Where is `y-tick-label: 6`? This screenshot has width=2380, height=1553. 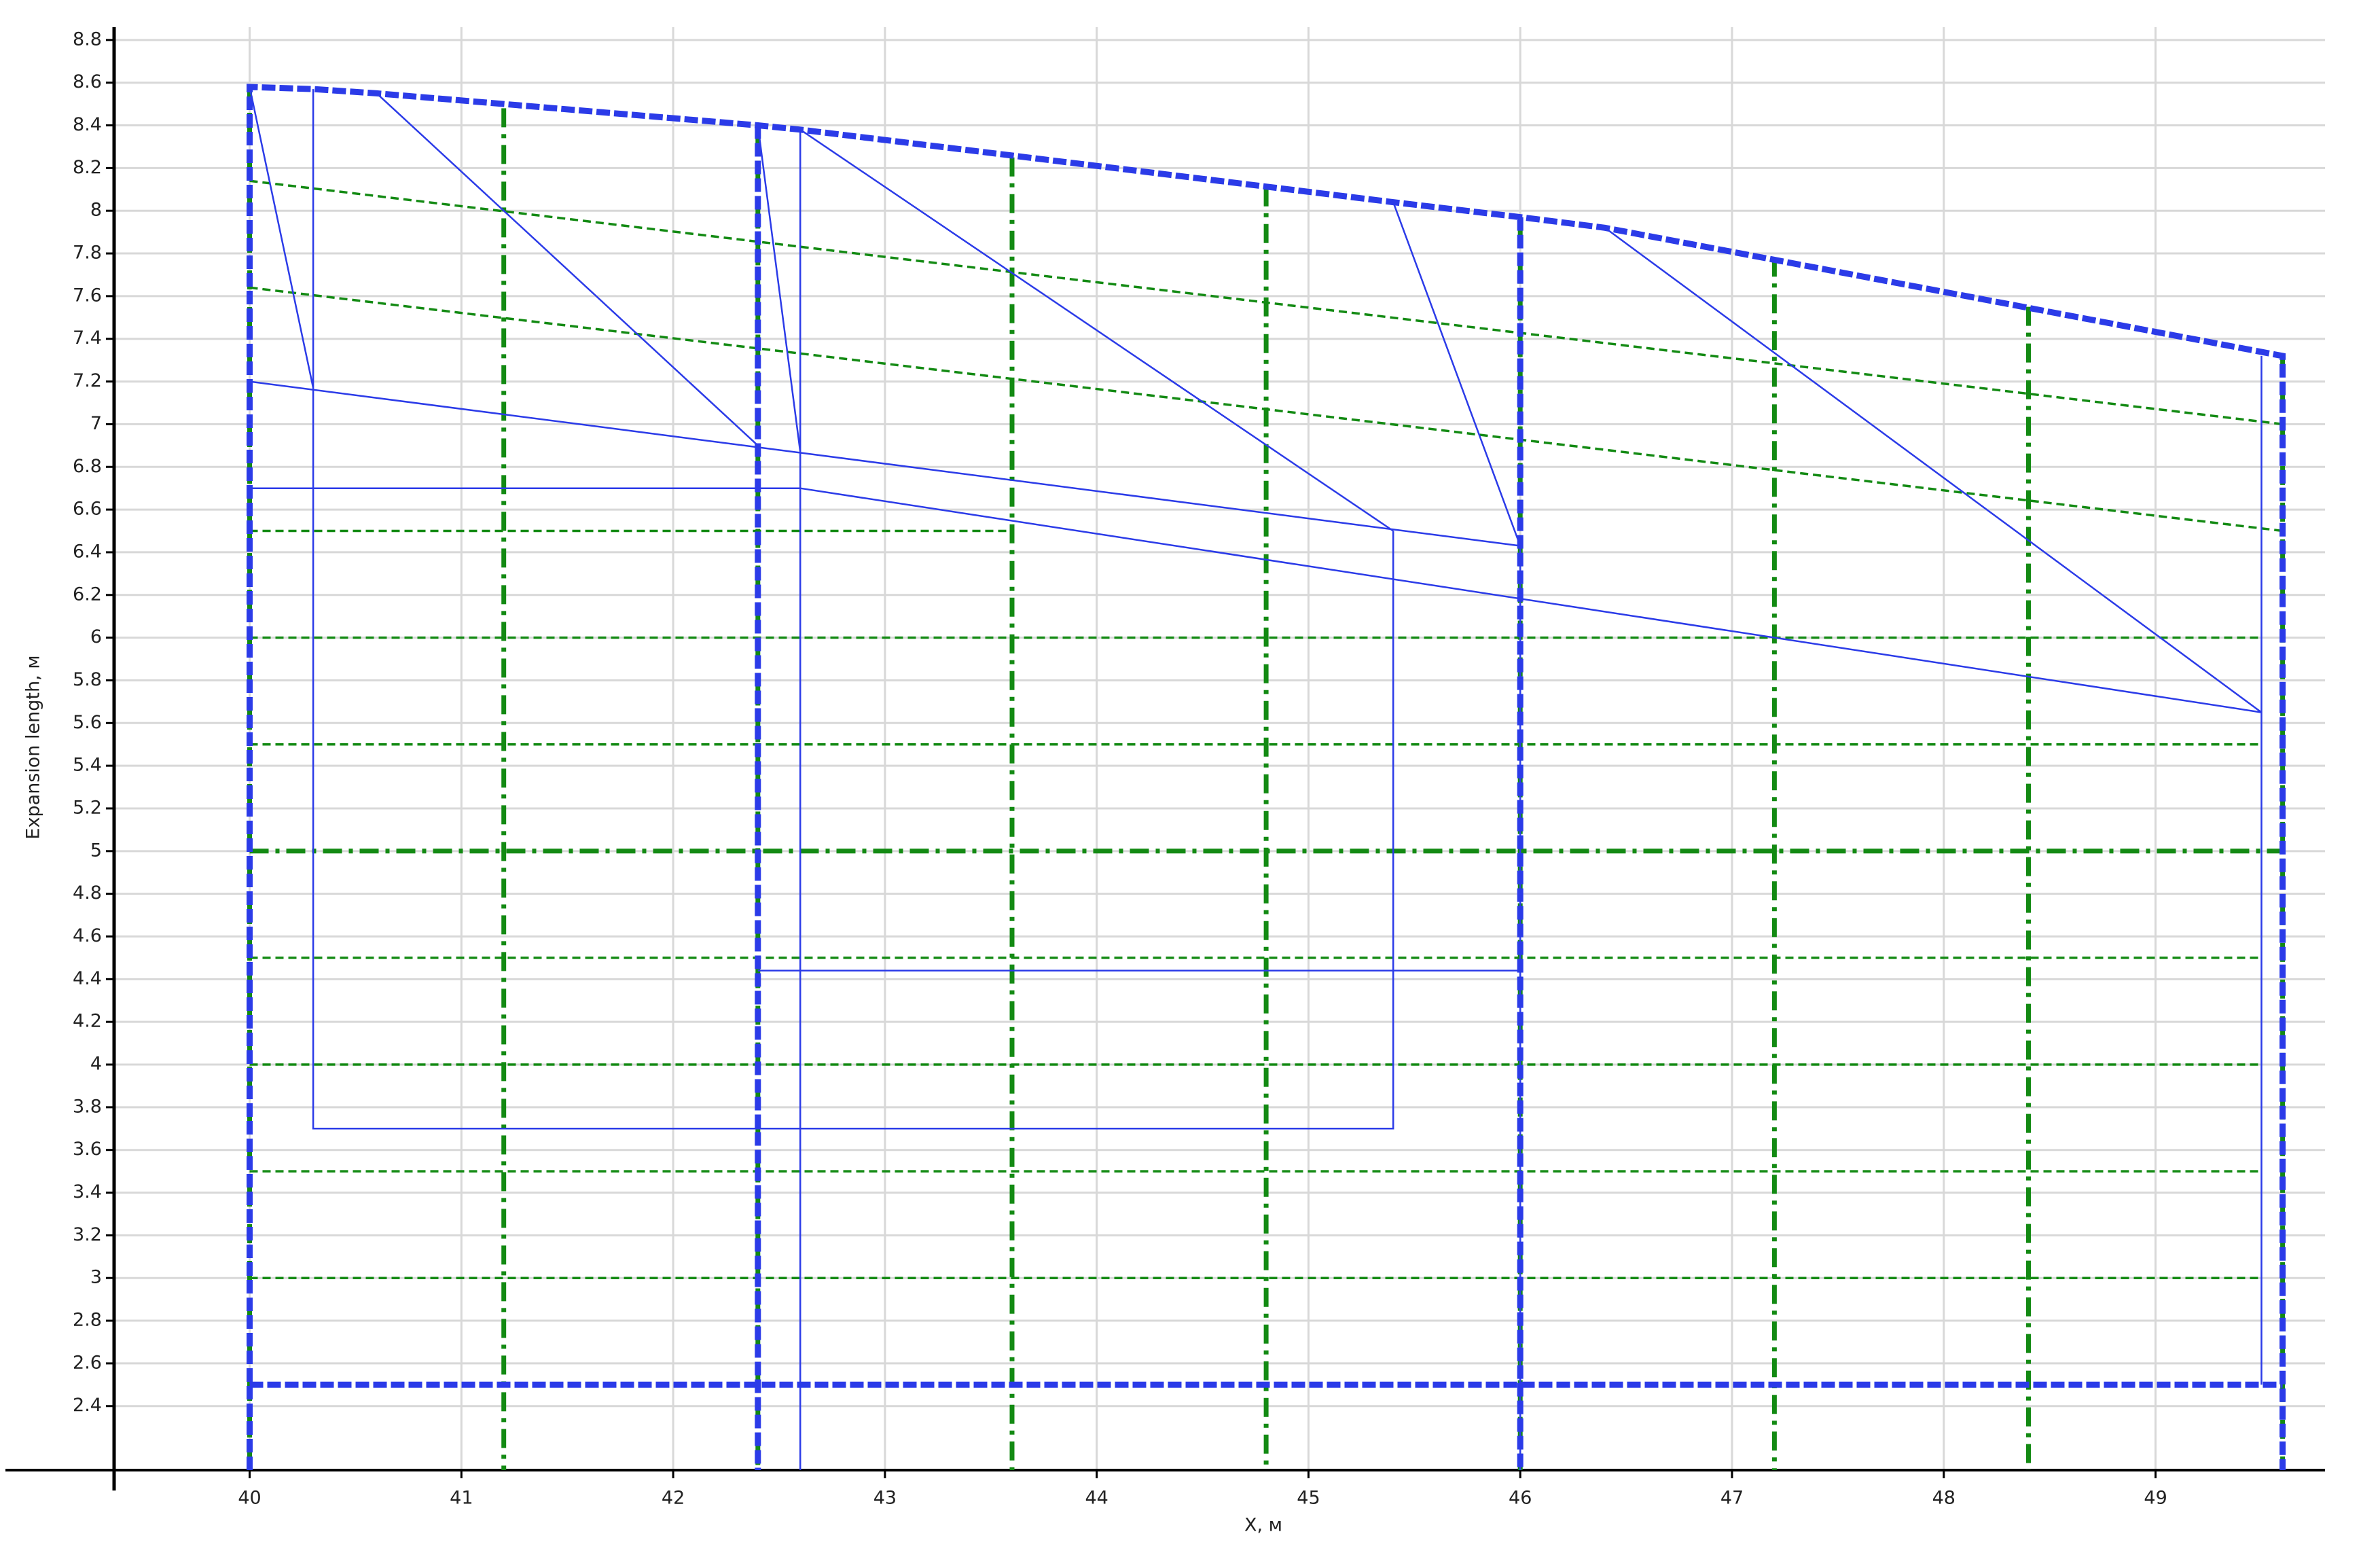 y-tick-label: 6 is located at coordinates (96, 636).